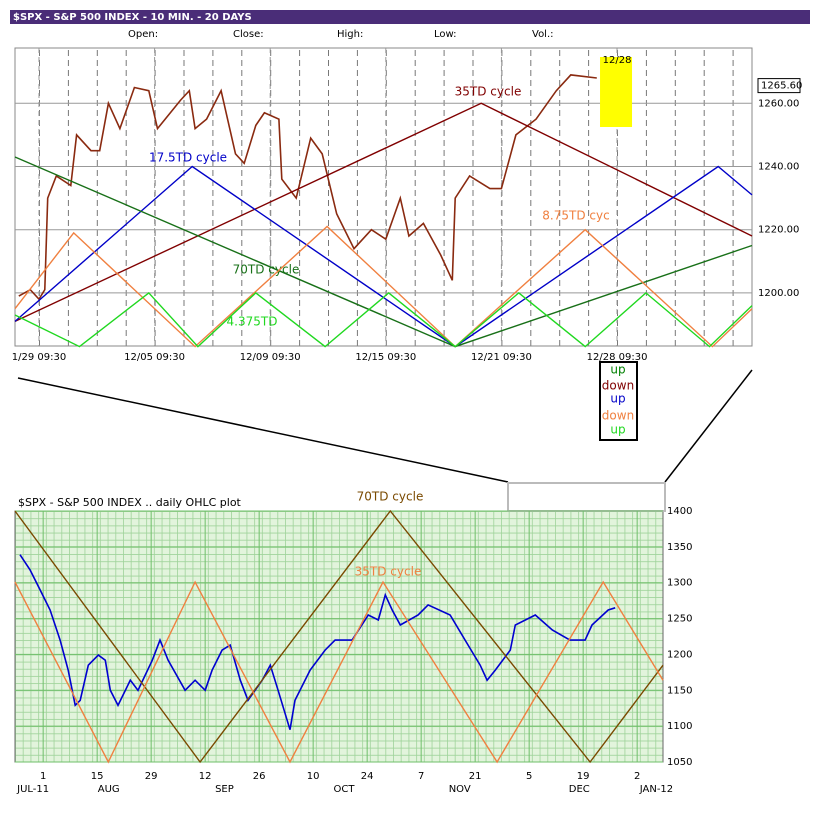  Describe the element at coordinates (248, 34) in the screenshot. I see `field-label: Close:` at that location.